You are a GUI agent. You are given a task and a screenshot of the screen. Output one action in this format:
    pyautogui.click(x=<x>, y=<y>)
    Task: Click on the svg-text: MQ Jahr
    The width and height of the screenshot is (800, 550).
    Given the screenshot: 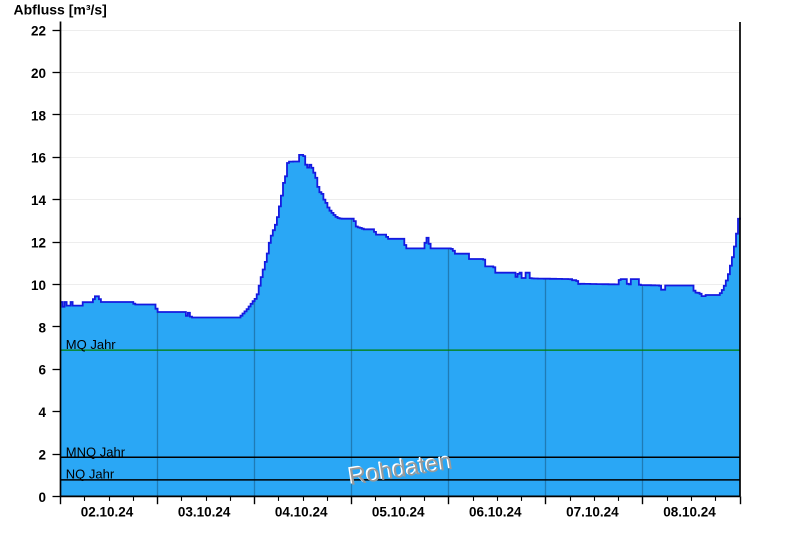 What is the action you would take?
    pyautogui.click(x=91, y=344)
    